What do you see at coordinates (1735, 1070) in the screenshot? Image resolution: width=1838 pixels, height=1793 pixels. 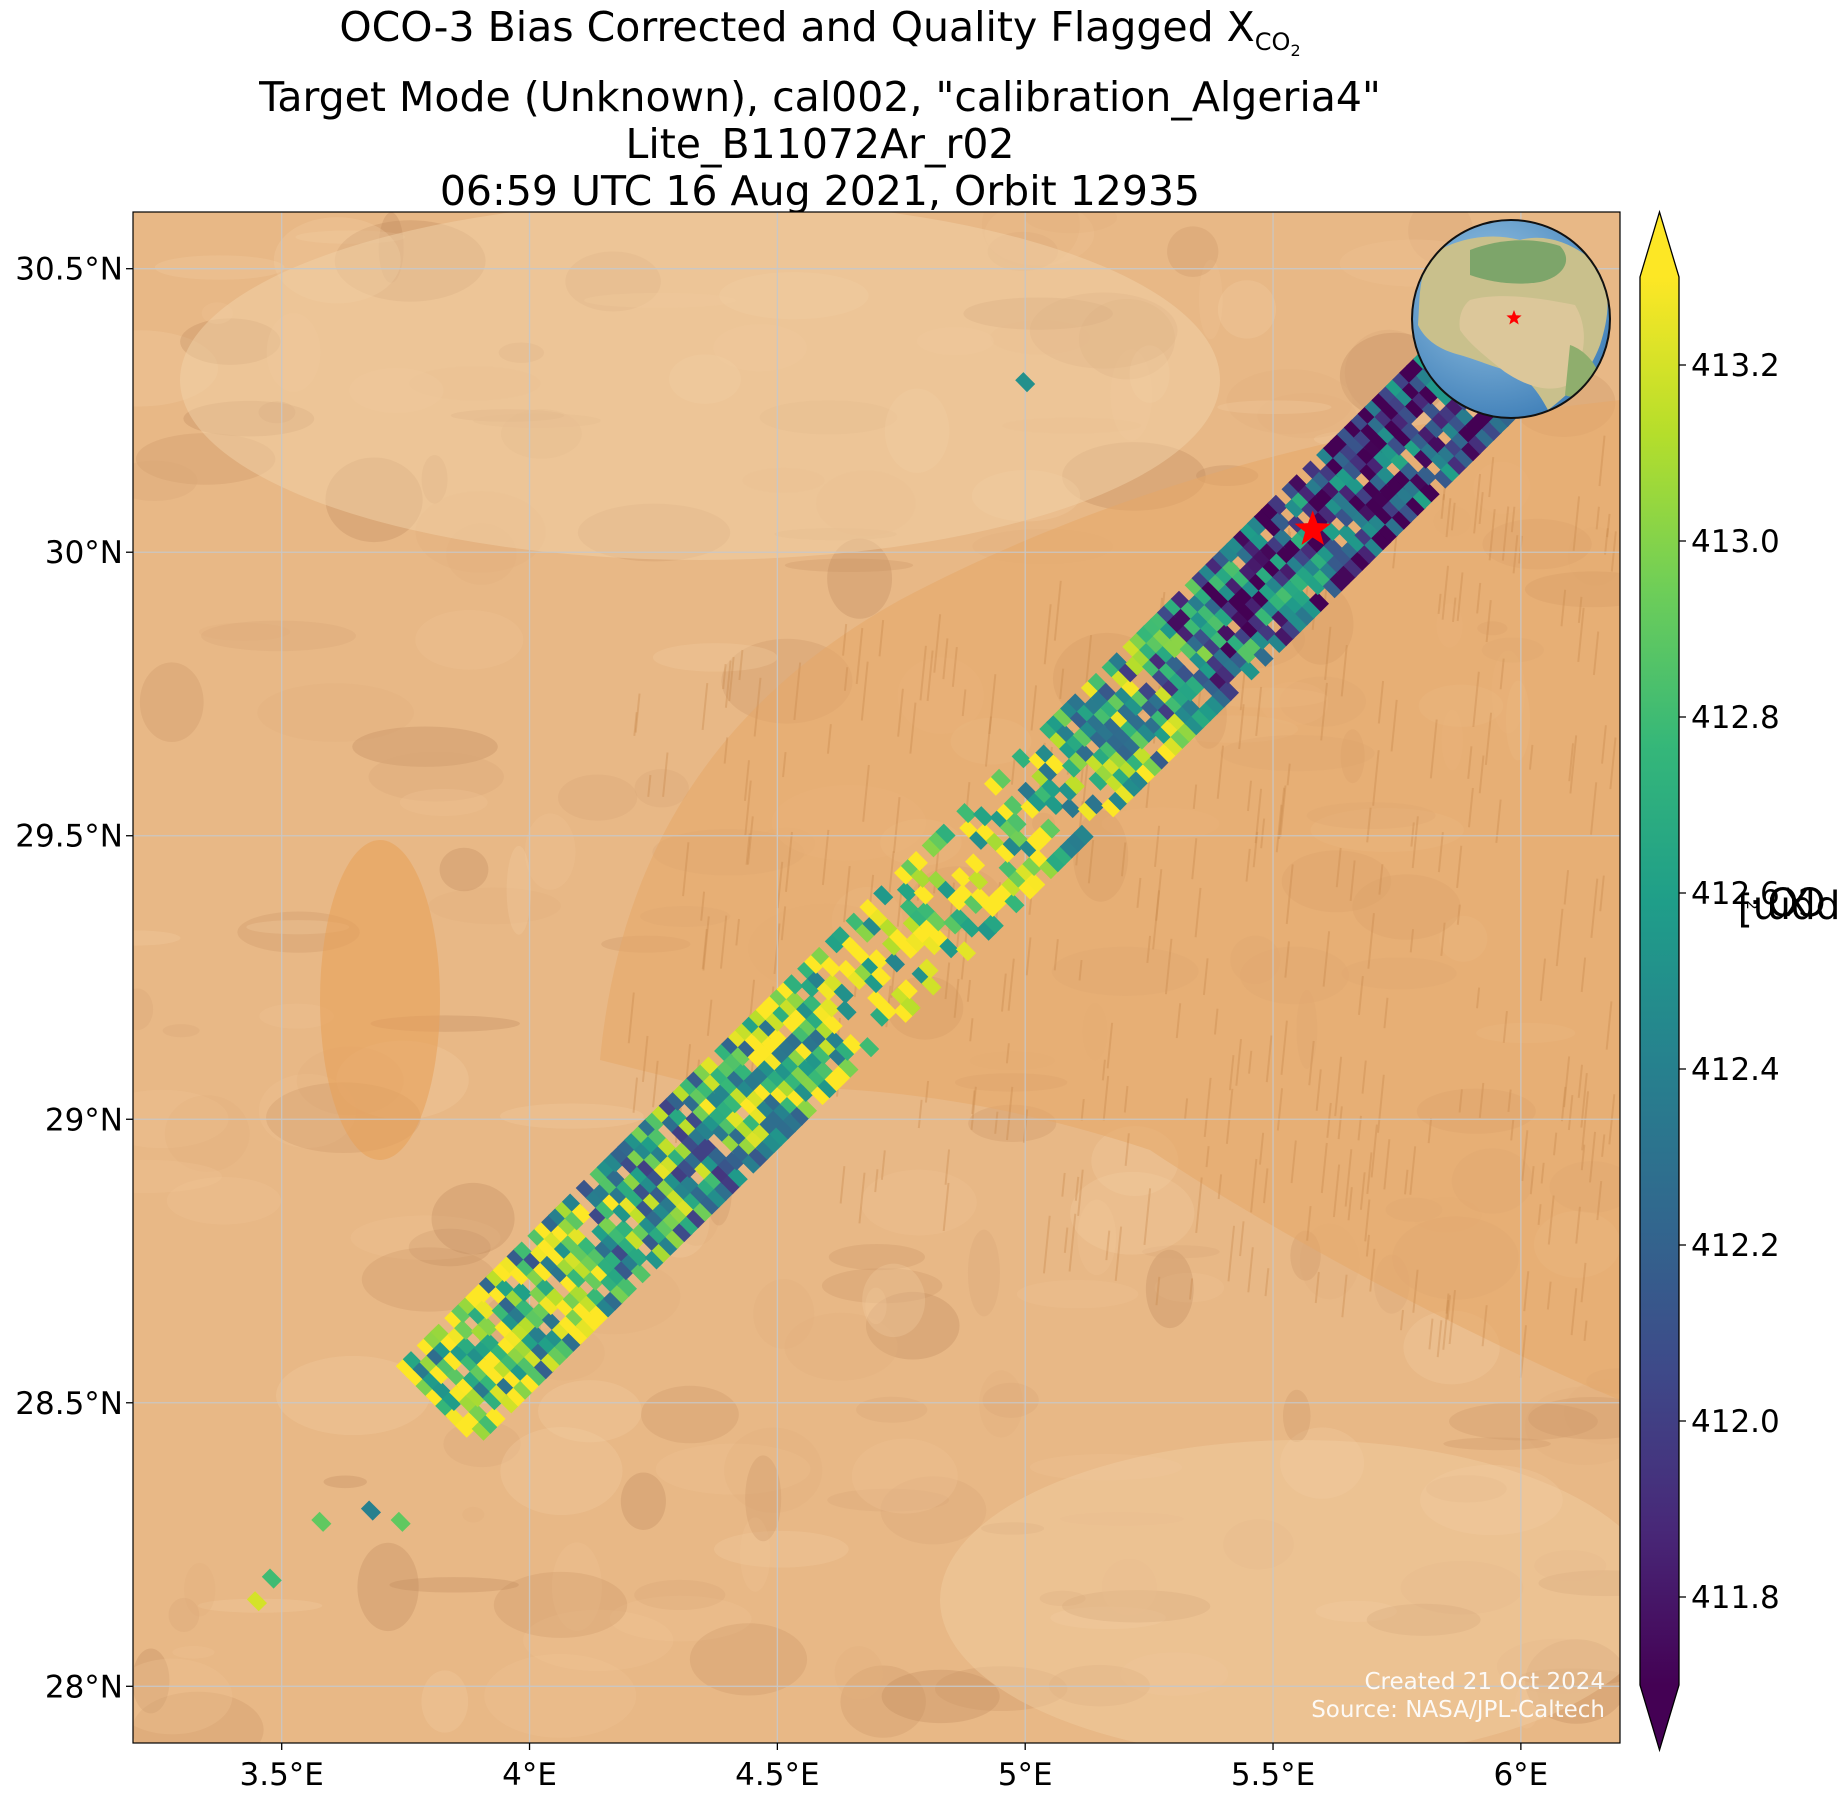 I see `colorbar-tick-label: 412.4` at bounding box center [1735, 1070].